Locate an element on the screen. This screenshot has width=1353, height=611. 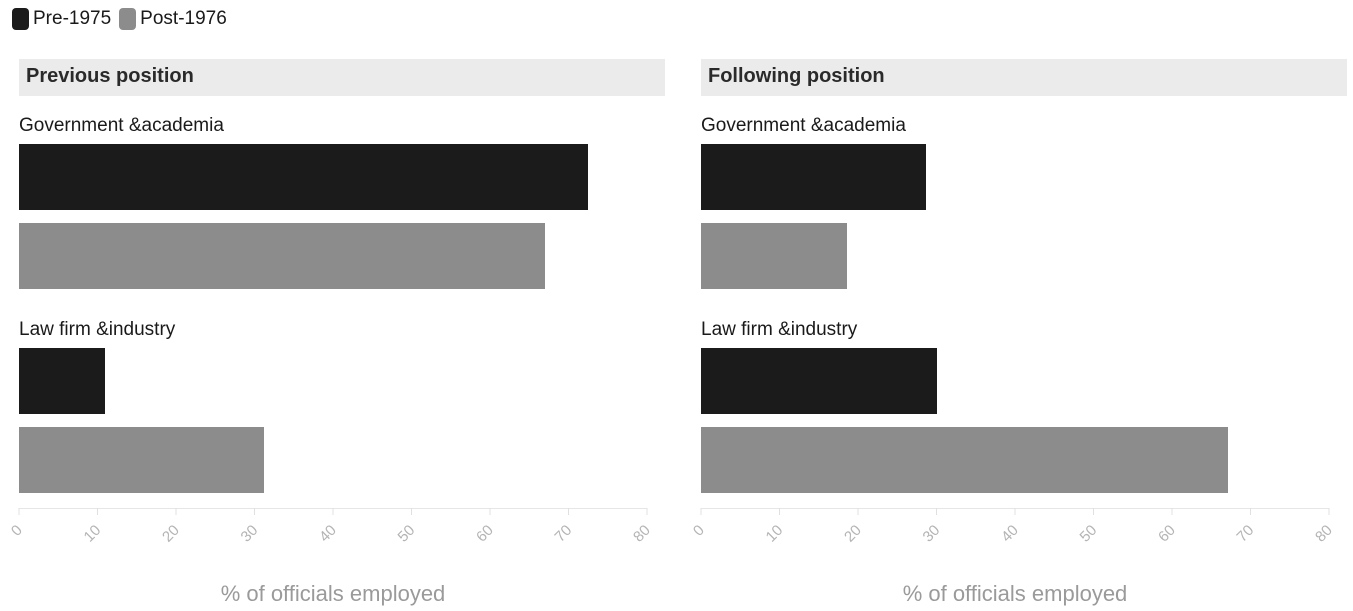
panel-header: Previous position is located at coordinates (342, 77).